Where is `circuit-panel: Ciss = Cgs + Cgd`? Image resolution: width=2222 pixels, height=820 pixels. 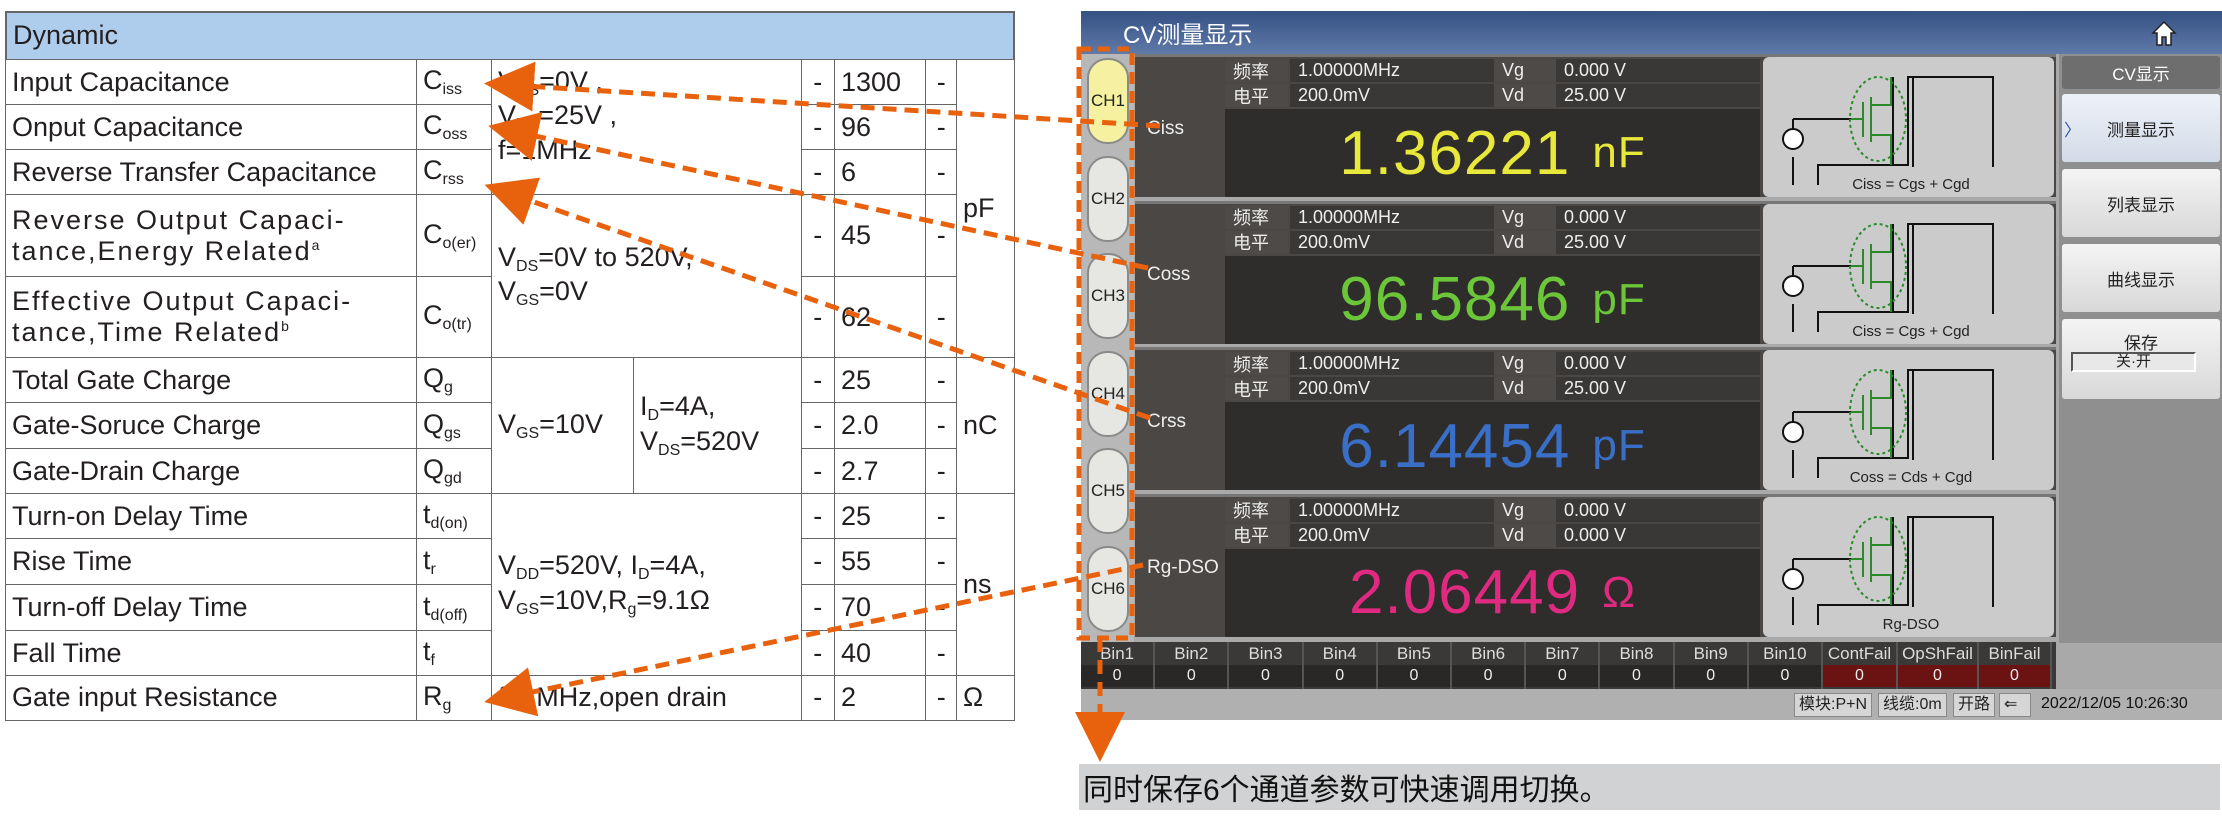
circuit-panel: Ciss = Cgs + Cgd is located at coordinates (1908, 127).